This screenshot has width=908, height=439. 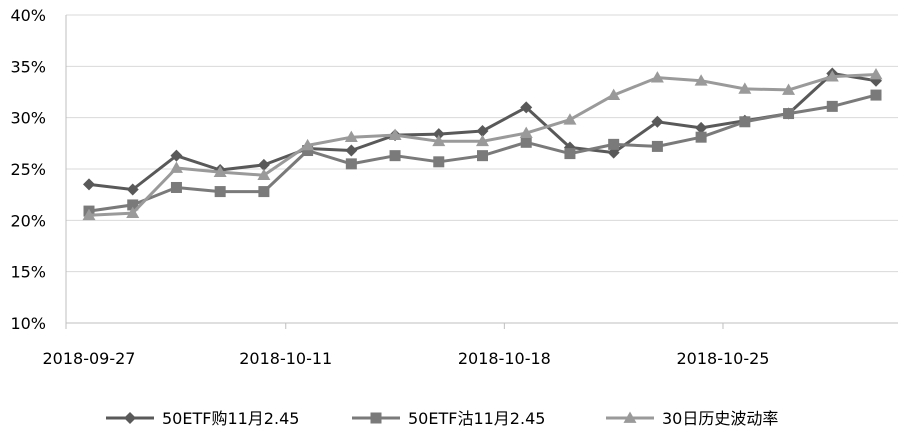 I want to click on legend-label: 30日历史波动率, so click(x=720, y=418).